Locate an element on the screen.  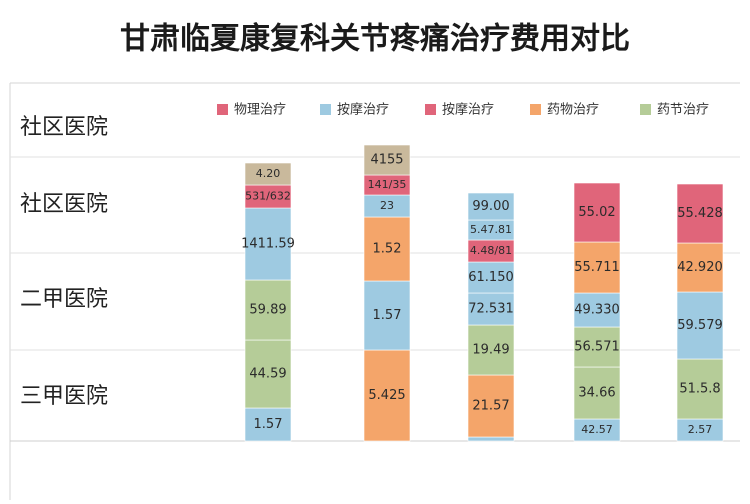
data-label: 141/35 is located at coordinates (387, 184).